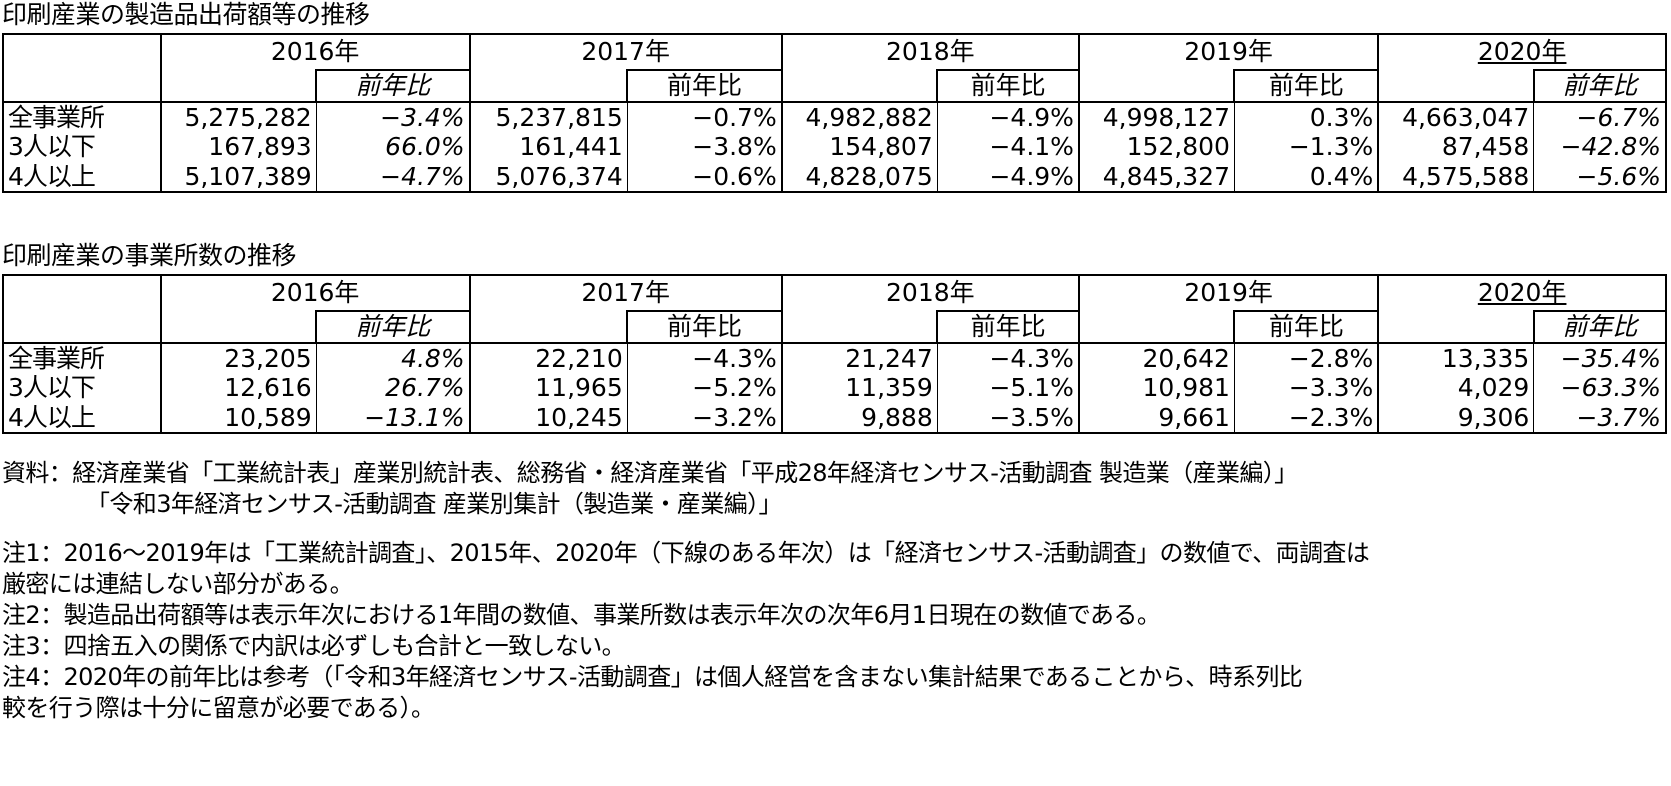  What do you see at coordinates (186, 14) in the screenshot?
I see `table1-title: 印刷産業の製造品出荷額等の推移` at bounding box center [186, 14].